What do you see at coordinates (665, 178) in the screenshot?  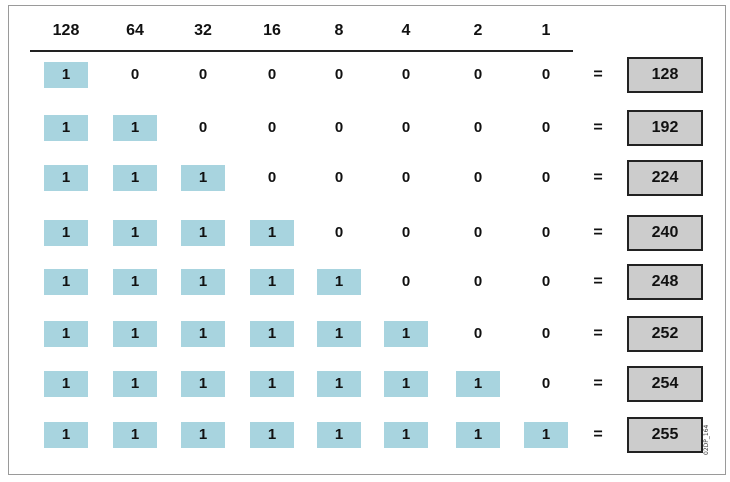 I see `result-box: 224` at bounding box center [665, 178].